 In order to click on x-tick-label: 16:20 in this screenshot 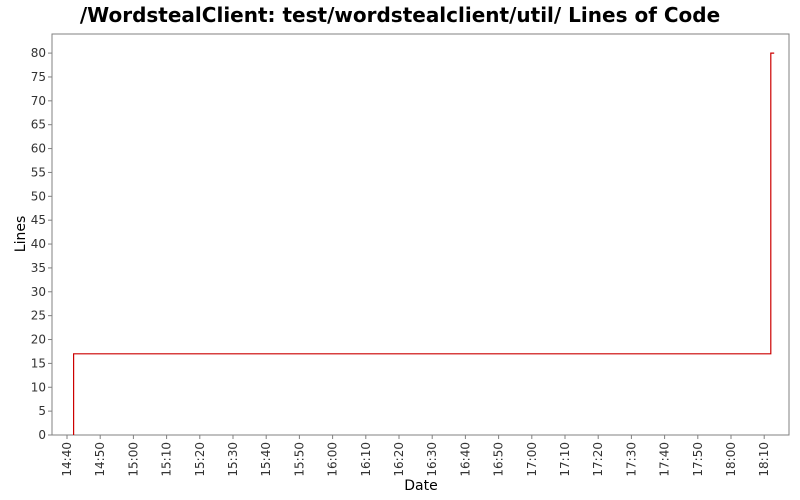, I will do `click(399, 459)`.